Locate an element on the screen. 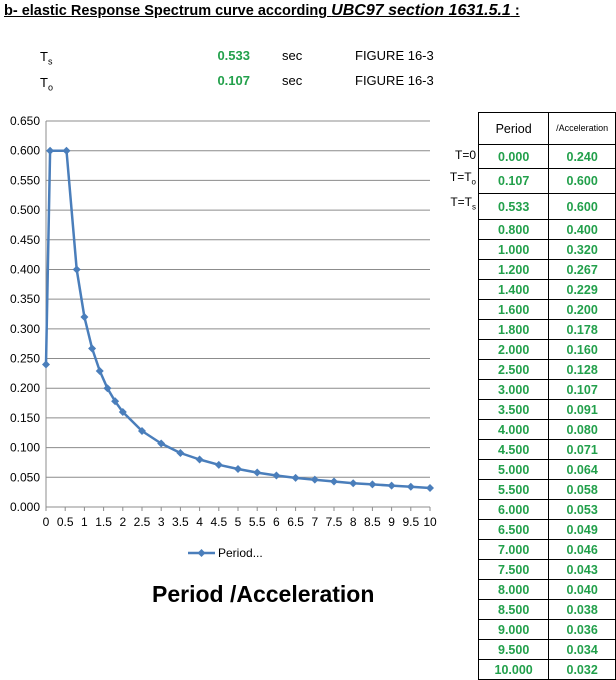  period-cell: 1.000 is located at coordinates (513, 249).